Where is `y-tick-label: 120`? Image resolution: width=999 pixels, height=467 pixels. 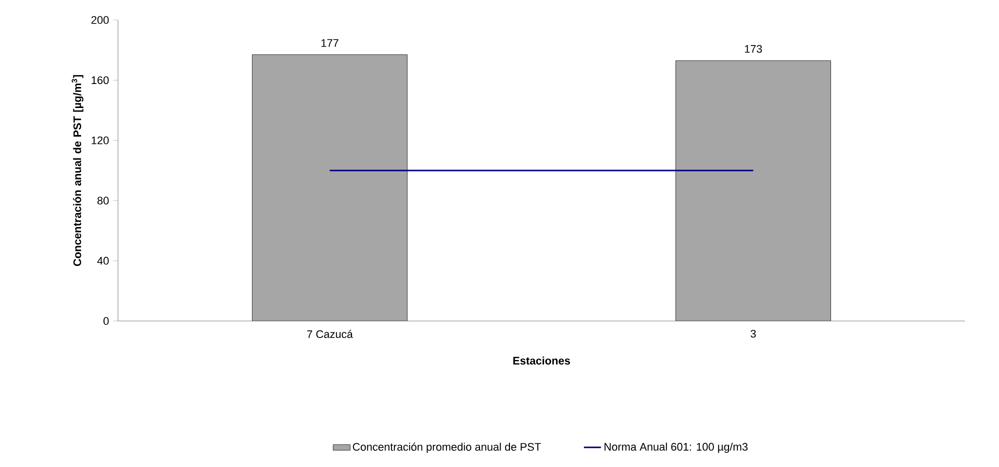
y-tick-label: 120 is located at coordinates (100, 140).